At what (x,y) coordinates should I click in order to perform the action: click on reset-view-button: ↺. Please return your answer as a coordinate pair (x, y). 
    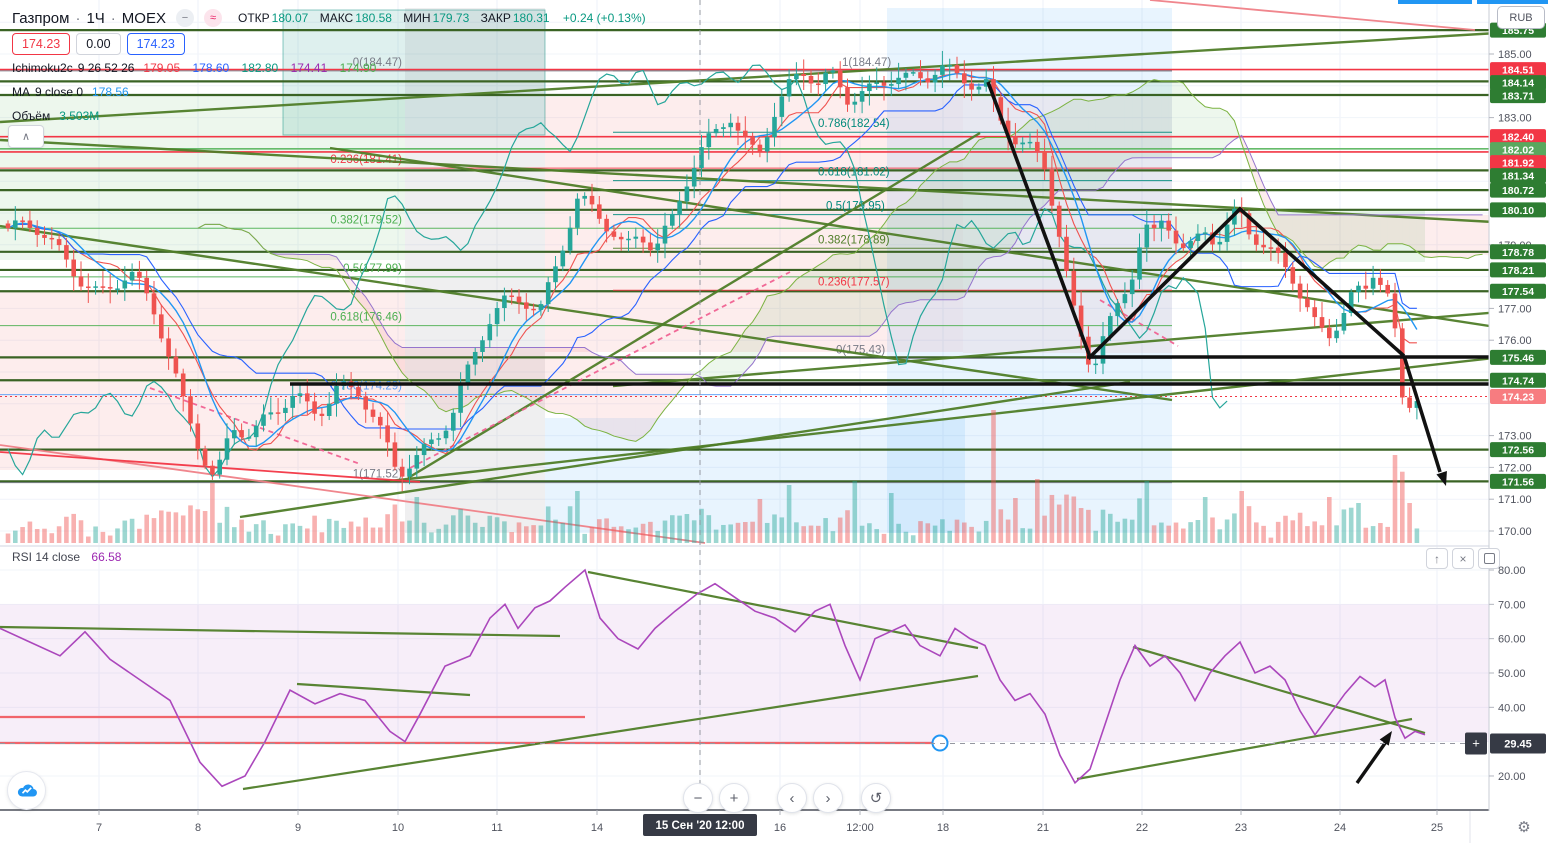
    Looking at the image, I should click on (876, 798).